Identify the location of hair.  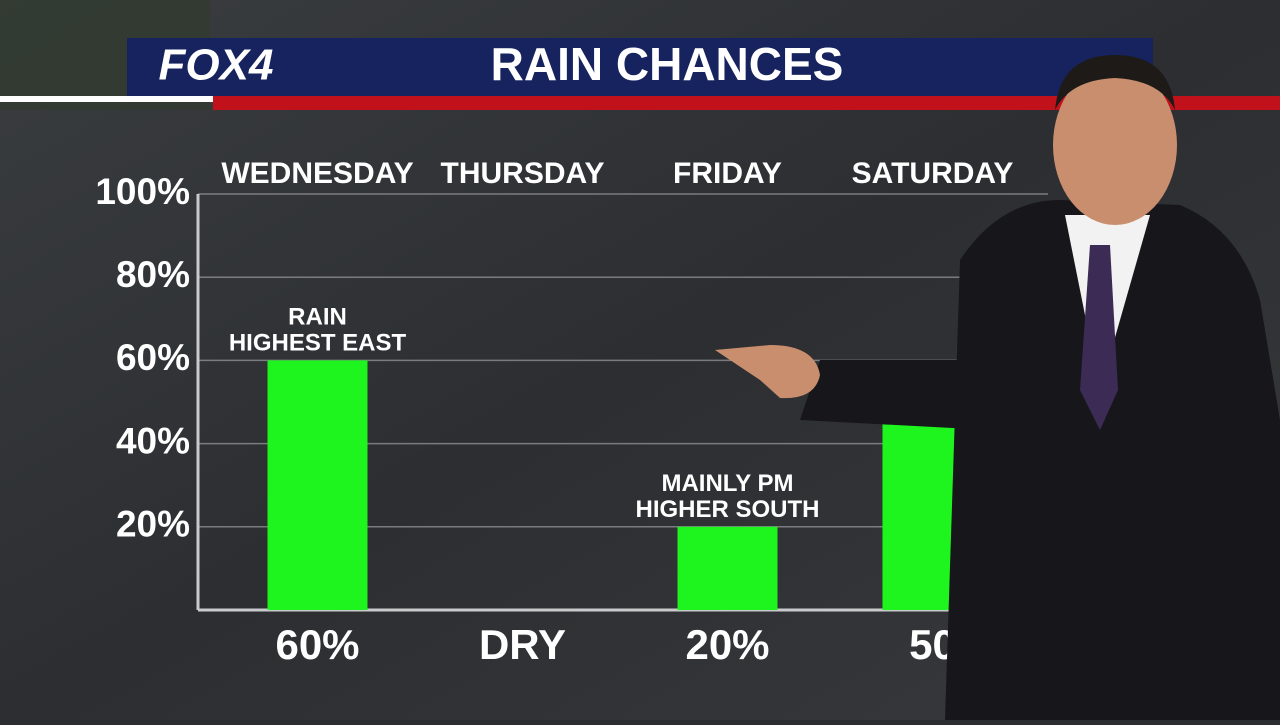
(1115, 82).